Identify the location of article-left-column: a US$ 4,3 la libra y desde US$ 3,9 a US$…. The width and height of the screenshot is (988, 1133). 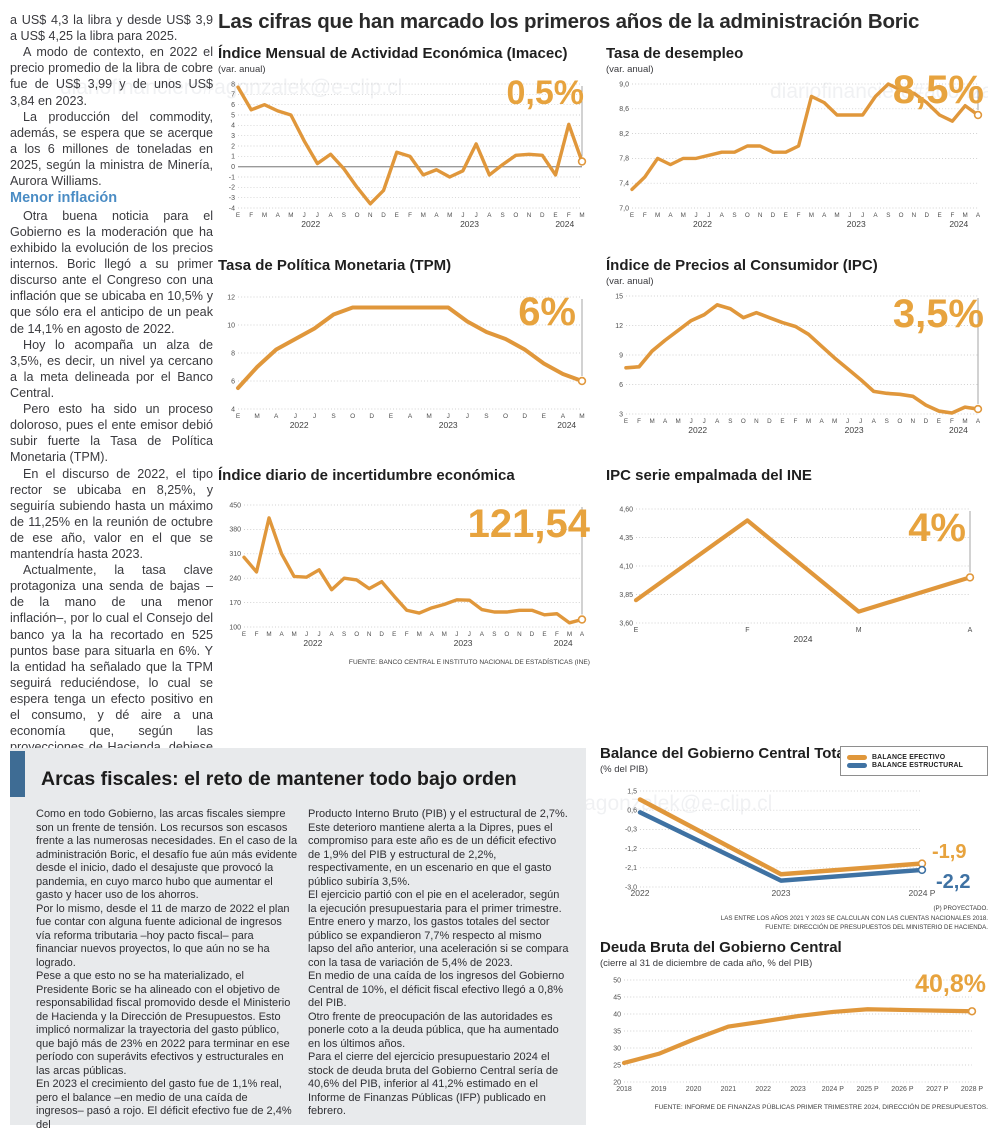
(111, 392).